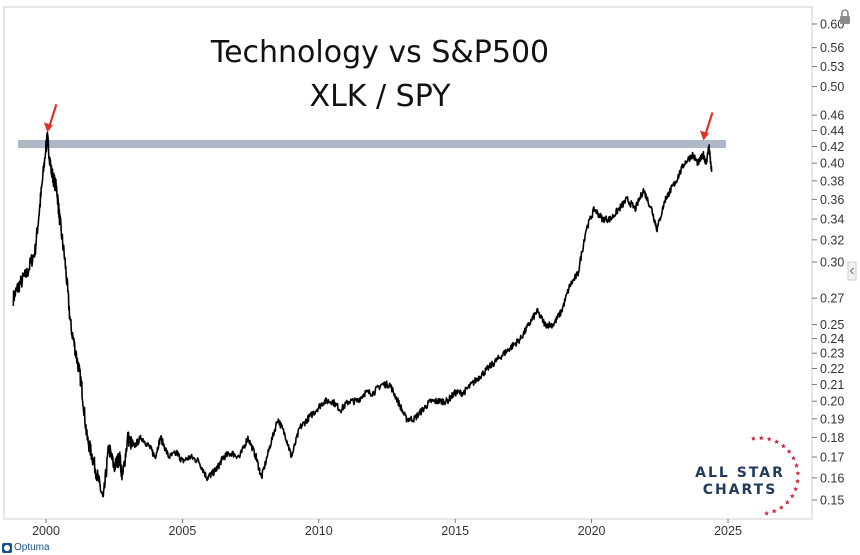 The image size is (860, 555). Describe the element at coordinates (832, 369) in the screenshot. I see `y-tick-label: 0.22` at that location.